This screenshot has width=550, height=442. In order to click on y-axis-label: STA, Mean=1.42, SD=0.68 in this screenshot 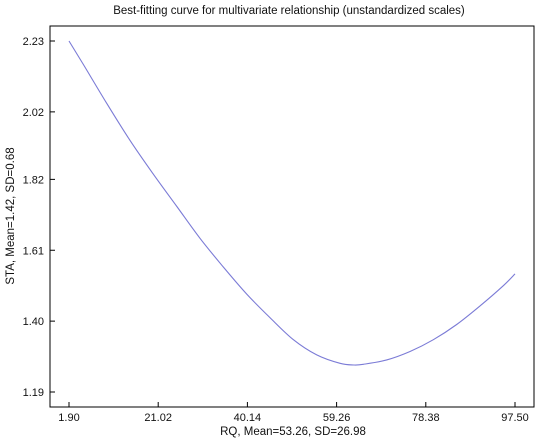, I will do `click(11, 215)`.